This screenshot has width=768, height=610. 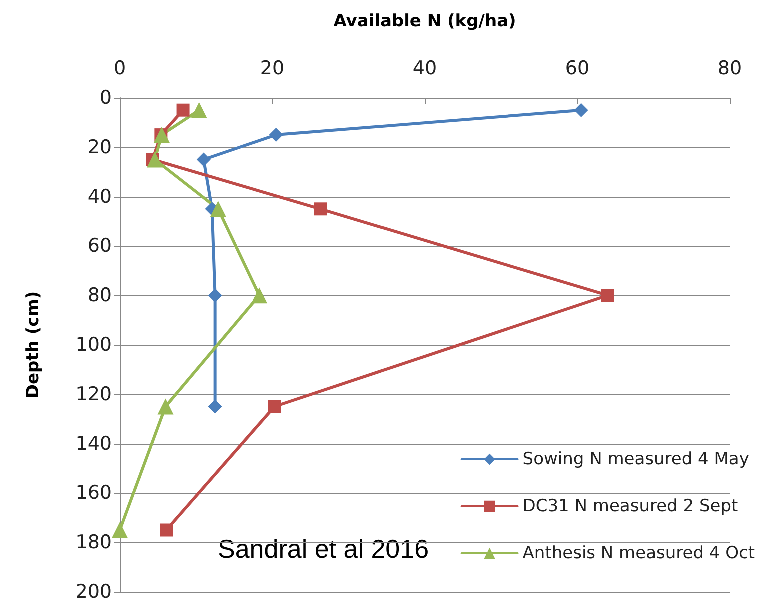 I want to click on y-tick-label: 200, so click(x=94, y=592).